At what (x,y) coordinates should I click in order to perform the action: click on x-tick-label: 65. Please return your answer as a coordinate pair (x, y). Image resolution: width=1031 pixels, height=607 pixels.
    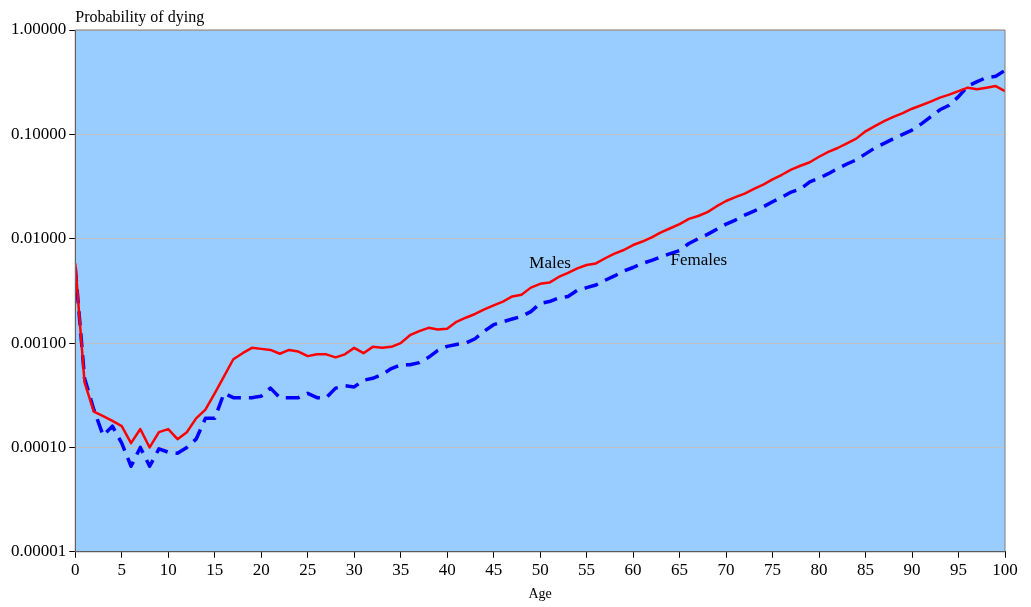
    Looking at the image, I should click on (680, 570).